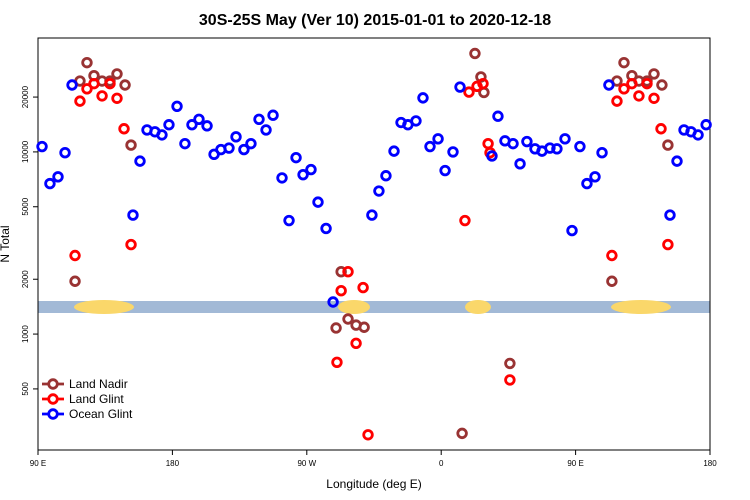 The image size is (750, 500). I want to click on ocean-band, so click(374, 307).